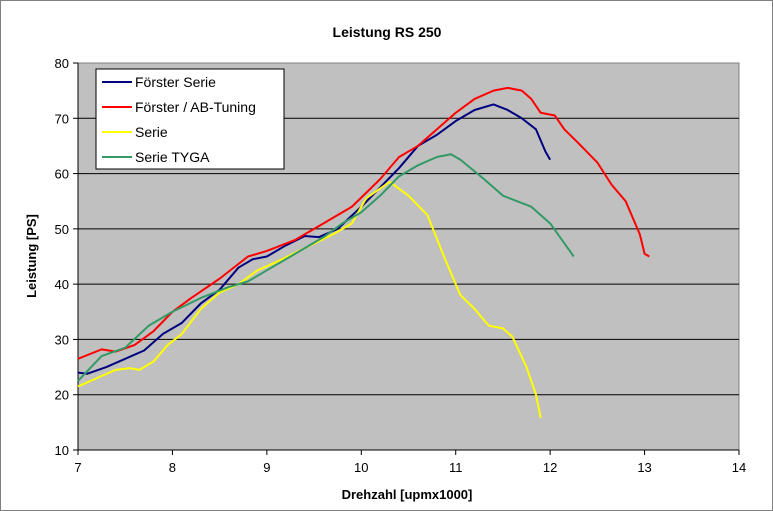 The height and width of the screenshot is (511, 773). What do you see at coordinates (31, 256) in the screenshot?
I see `y-axis-label: Leistung [PS]` at bounding box center [31, 256].